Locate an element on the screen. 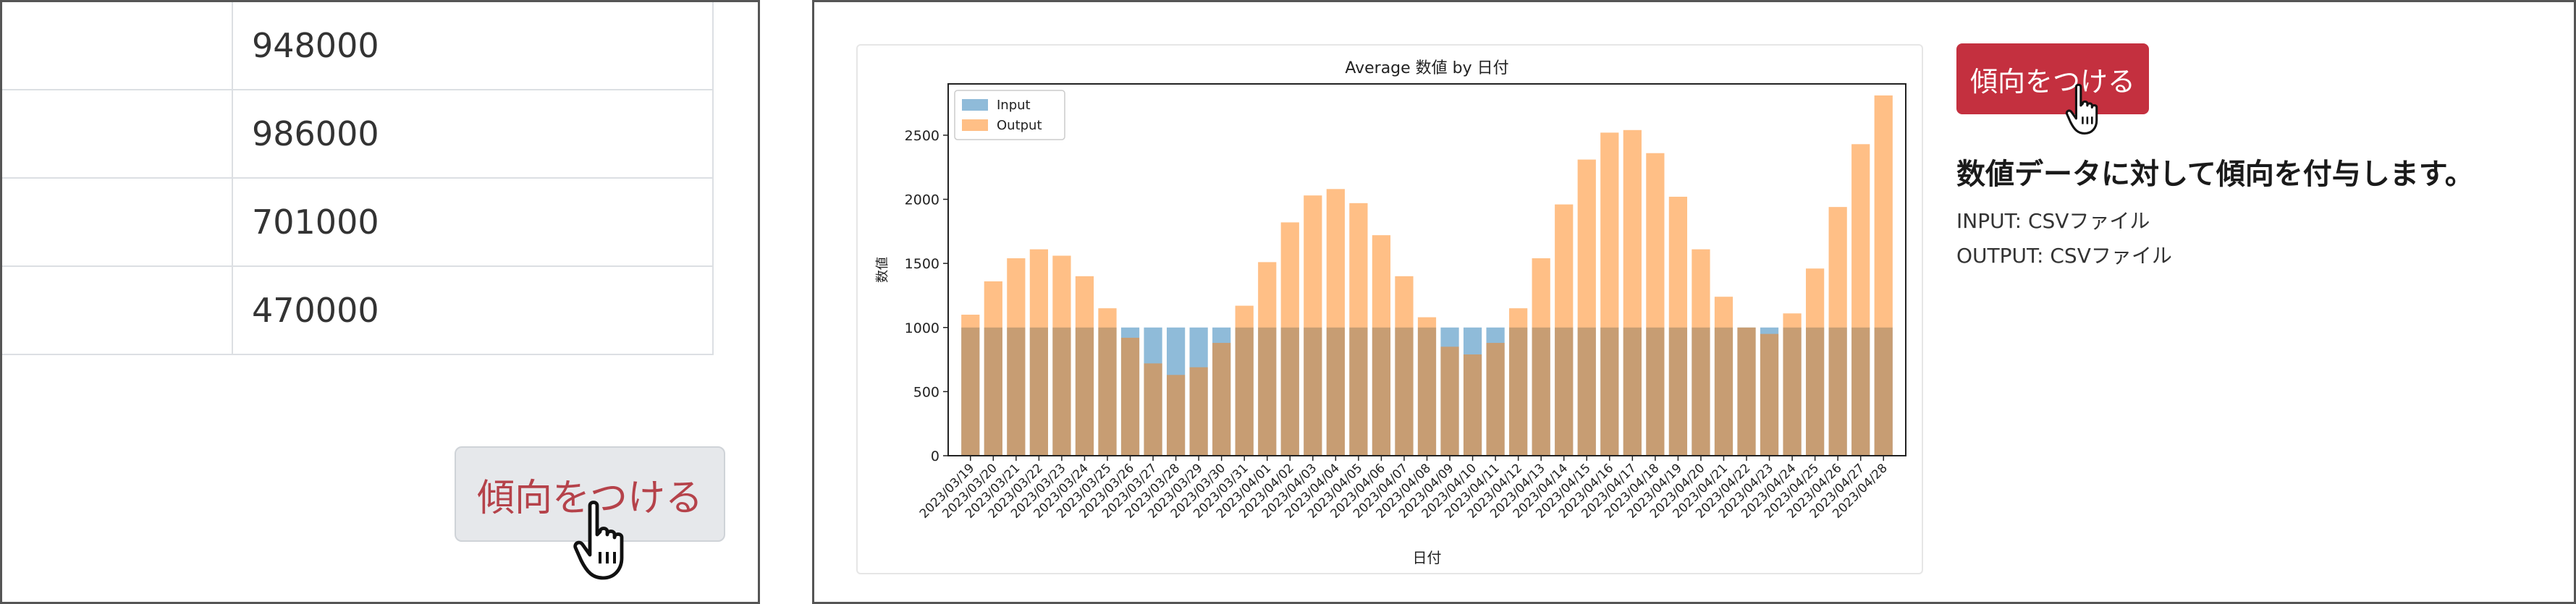 This screenshot has height=604, width=2576. table-row: 986000 is located at coordinates (358, 134).